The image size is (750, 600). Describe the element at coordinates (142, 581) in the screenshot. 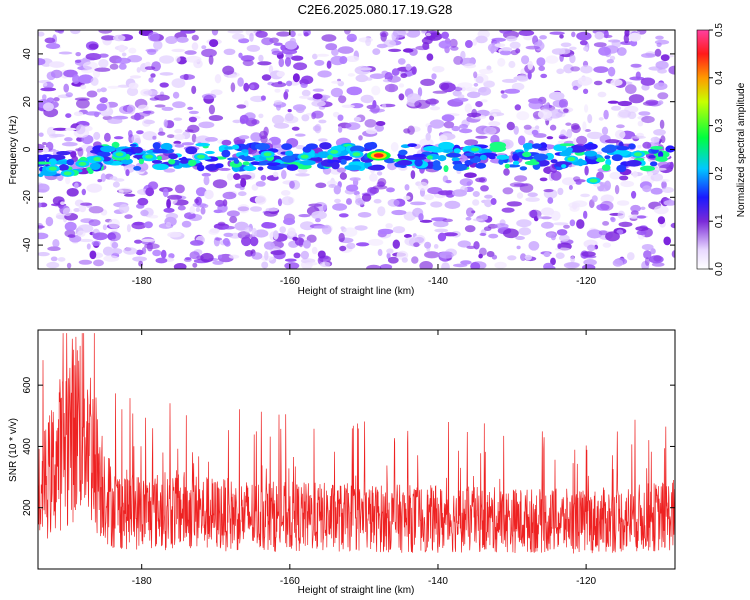

I see `x-tick-label: -180` at that location.